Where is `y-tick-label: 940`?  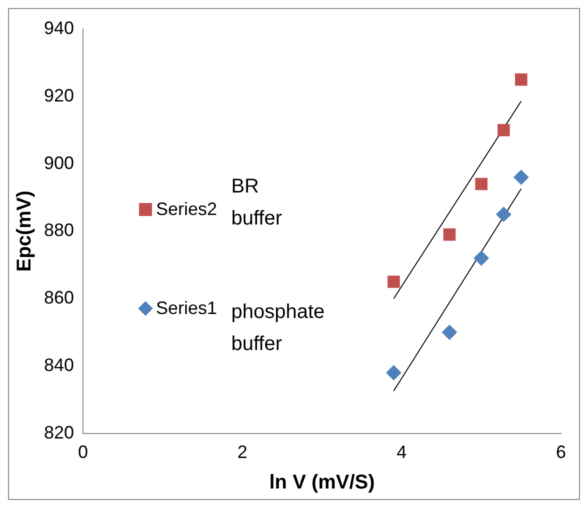
y-tick-label: 940 is located at coordinates (59, 28).